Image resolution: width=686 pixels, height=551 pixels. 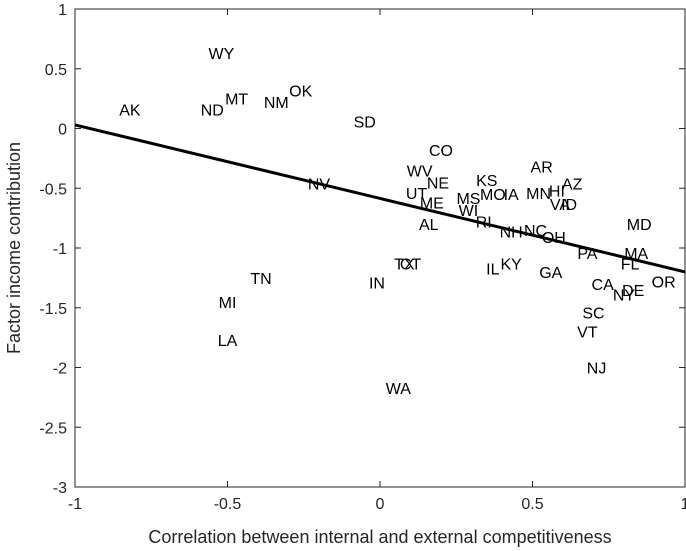 I want to click on point-label-nj: NJ, so click(x=597, y=369).